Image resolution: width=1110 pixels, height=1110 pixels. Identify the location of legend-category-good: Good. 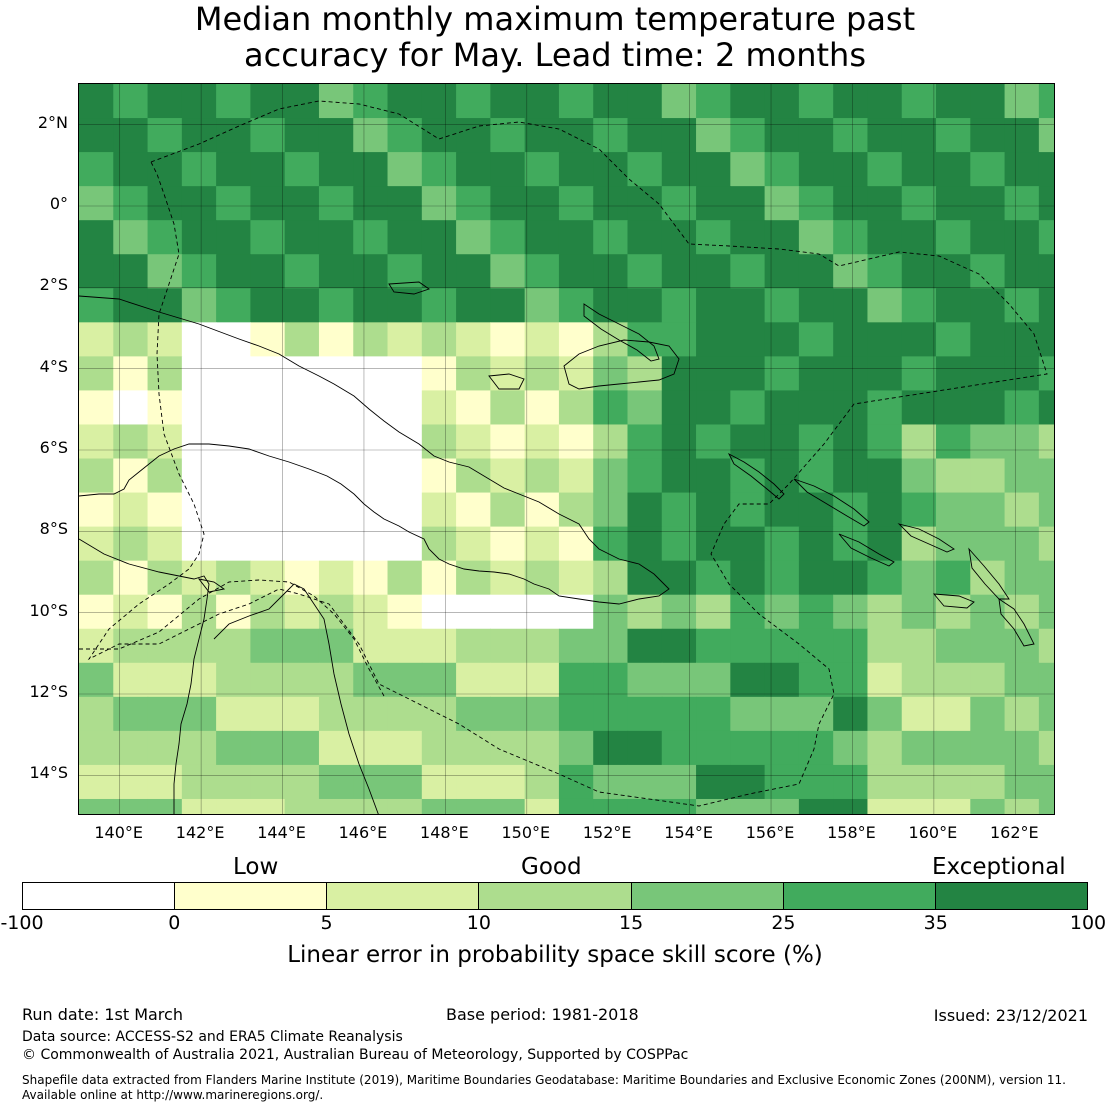
(551, 867).